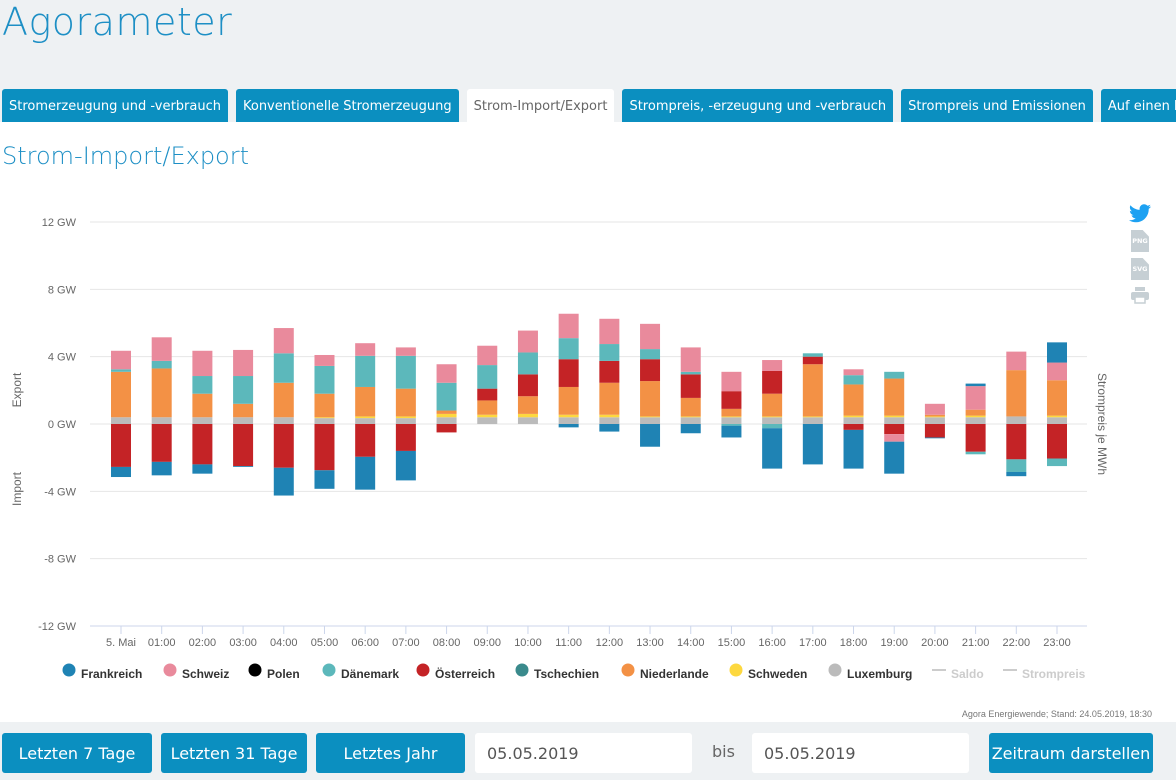  I want to click on show-range-button: Zeitraum darstellen, so click(1071, 753).